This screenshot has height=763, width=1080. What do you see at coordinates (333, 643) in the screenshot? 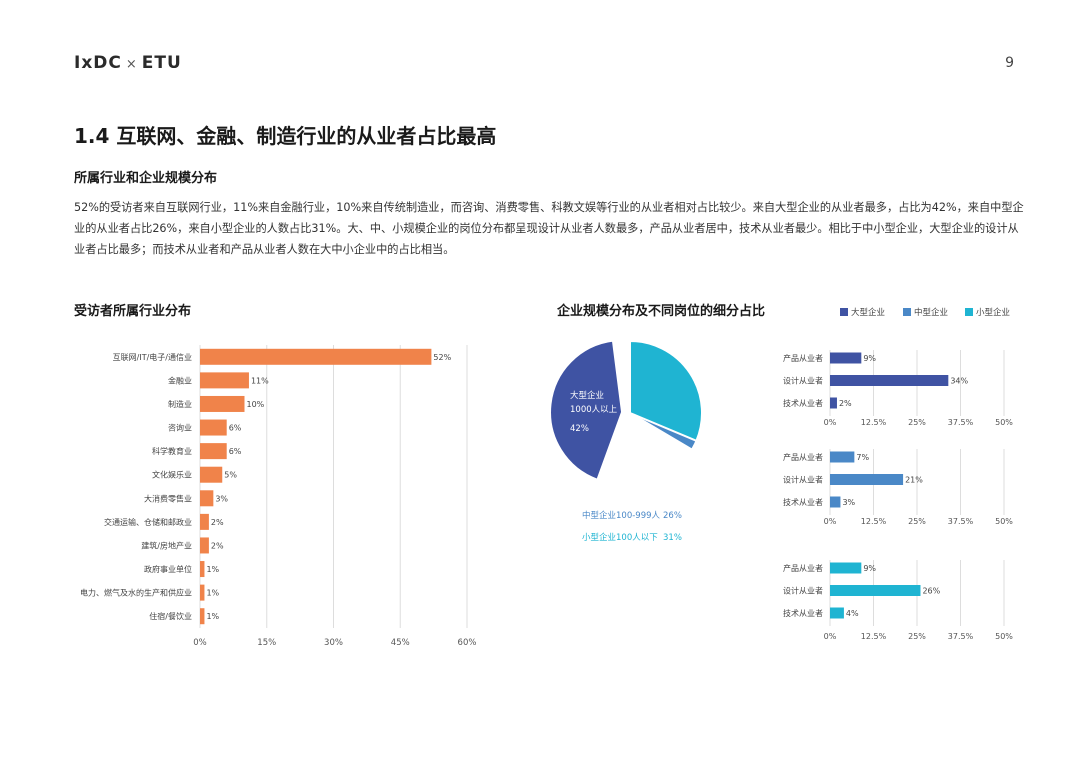
I see `industry-x-tick: 30%` at bounding box center [333, 643].